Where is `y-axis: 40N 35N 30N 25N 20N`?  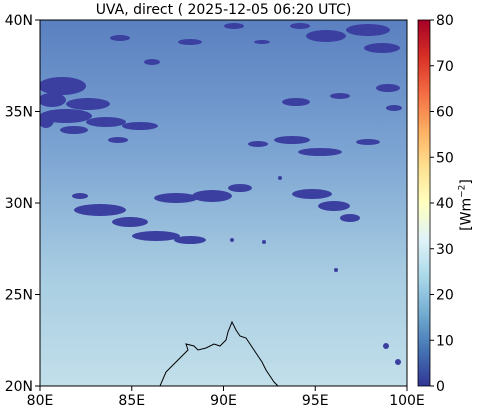 y-axis: 40N 35N 30N 25N 20N is located at coordinates (22, 204).